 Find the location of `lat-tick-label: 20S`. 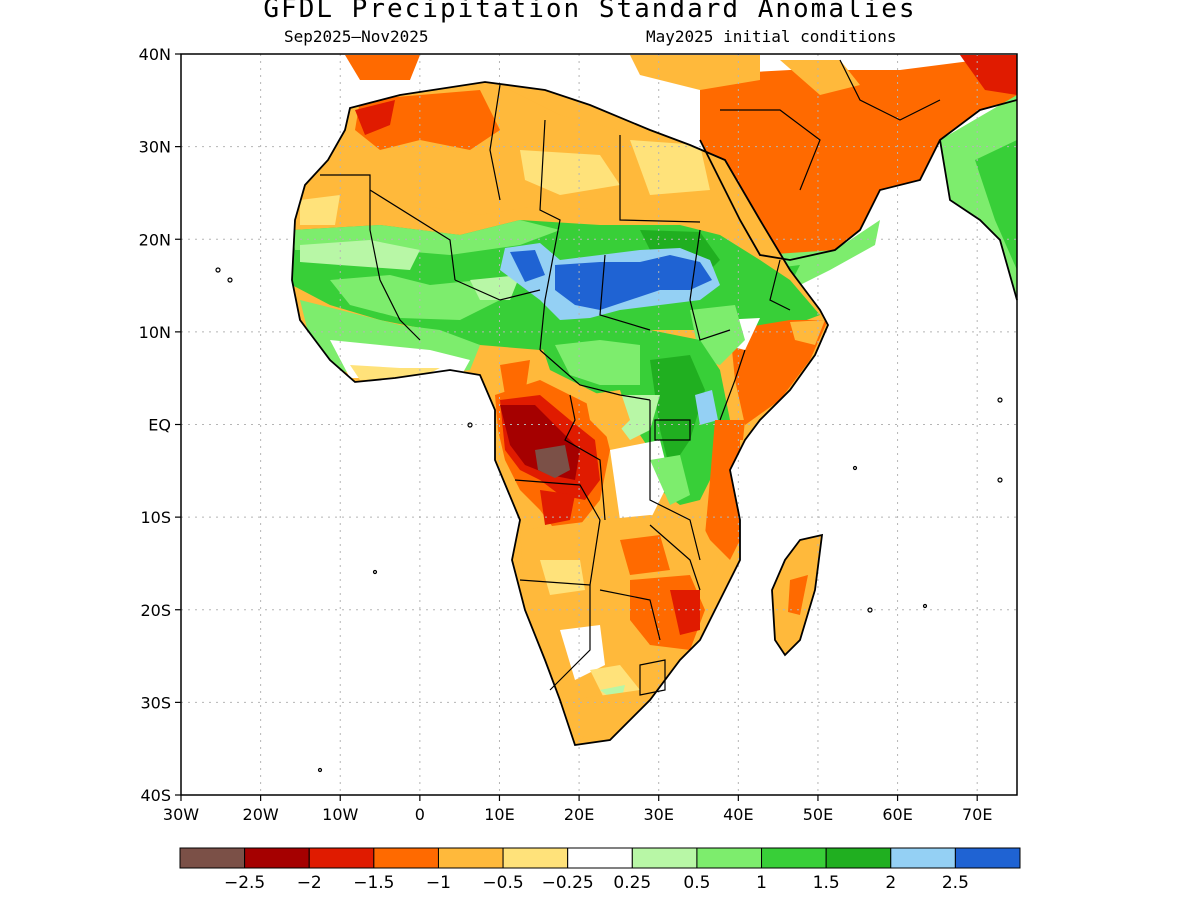

lat-tick-label: 20S is located at coordinates (155, 610).